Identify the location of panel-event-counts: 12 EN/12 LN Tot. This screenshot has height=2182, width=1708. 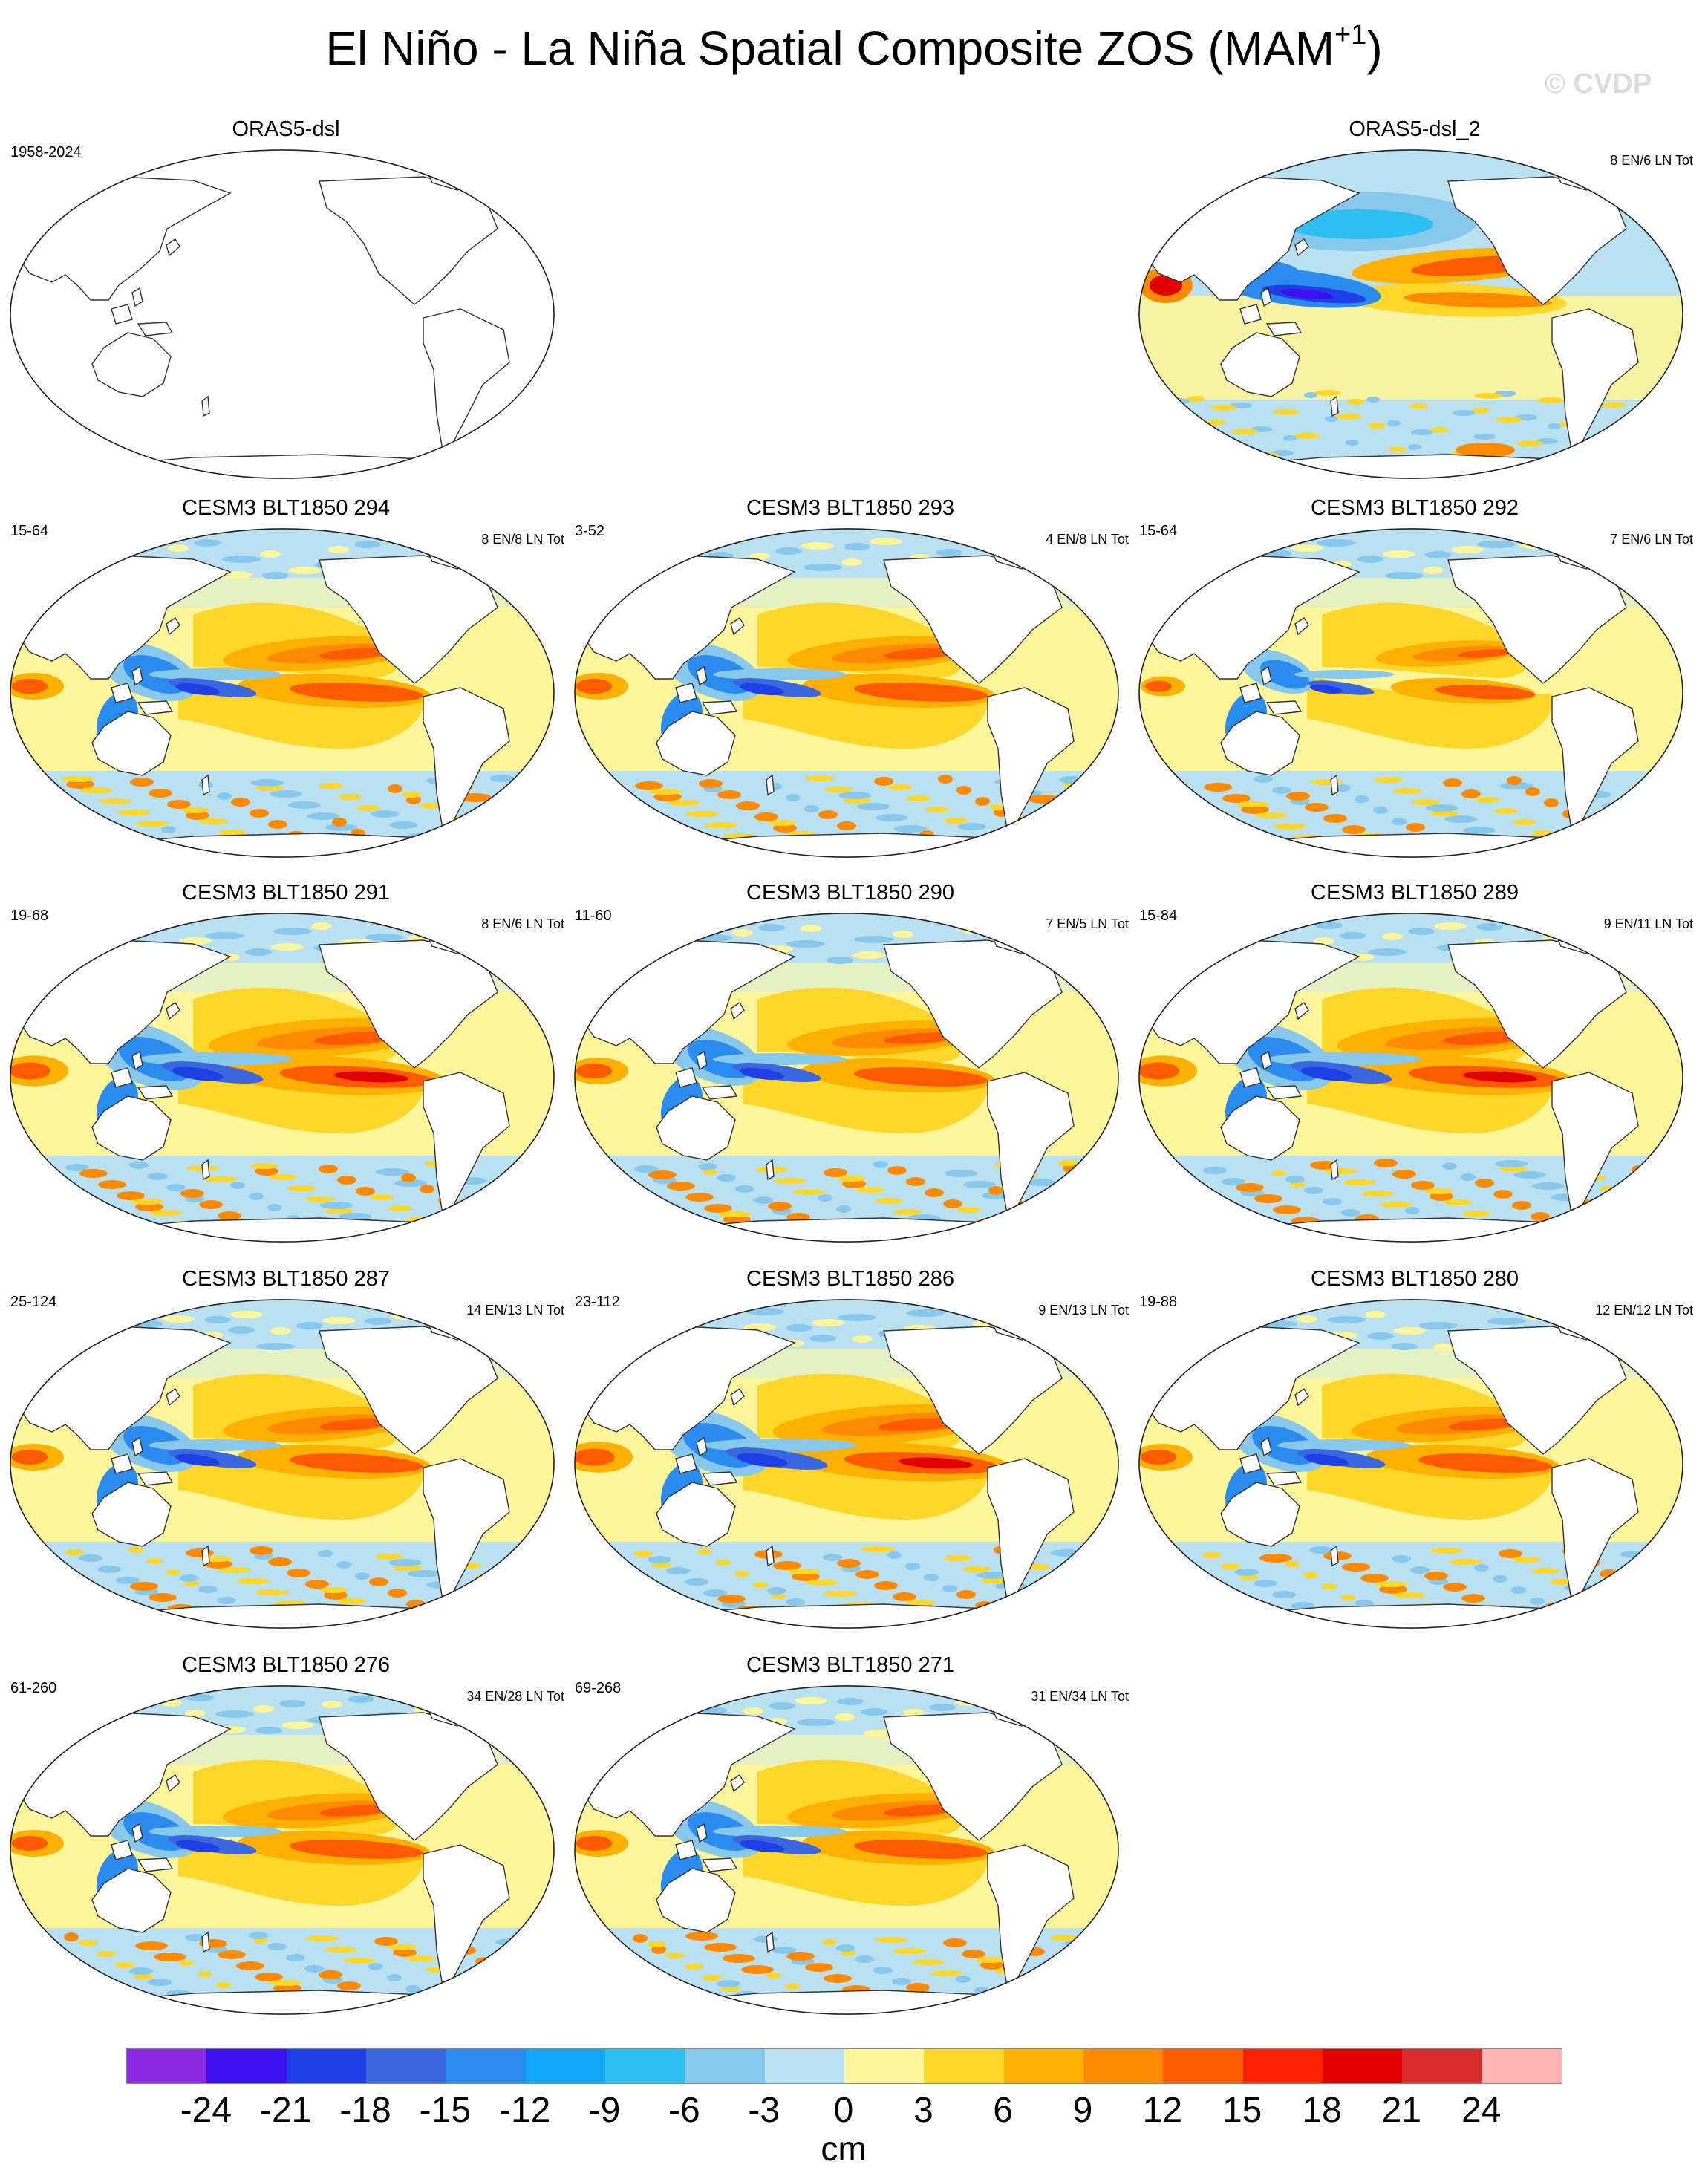
(1644, 1310).